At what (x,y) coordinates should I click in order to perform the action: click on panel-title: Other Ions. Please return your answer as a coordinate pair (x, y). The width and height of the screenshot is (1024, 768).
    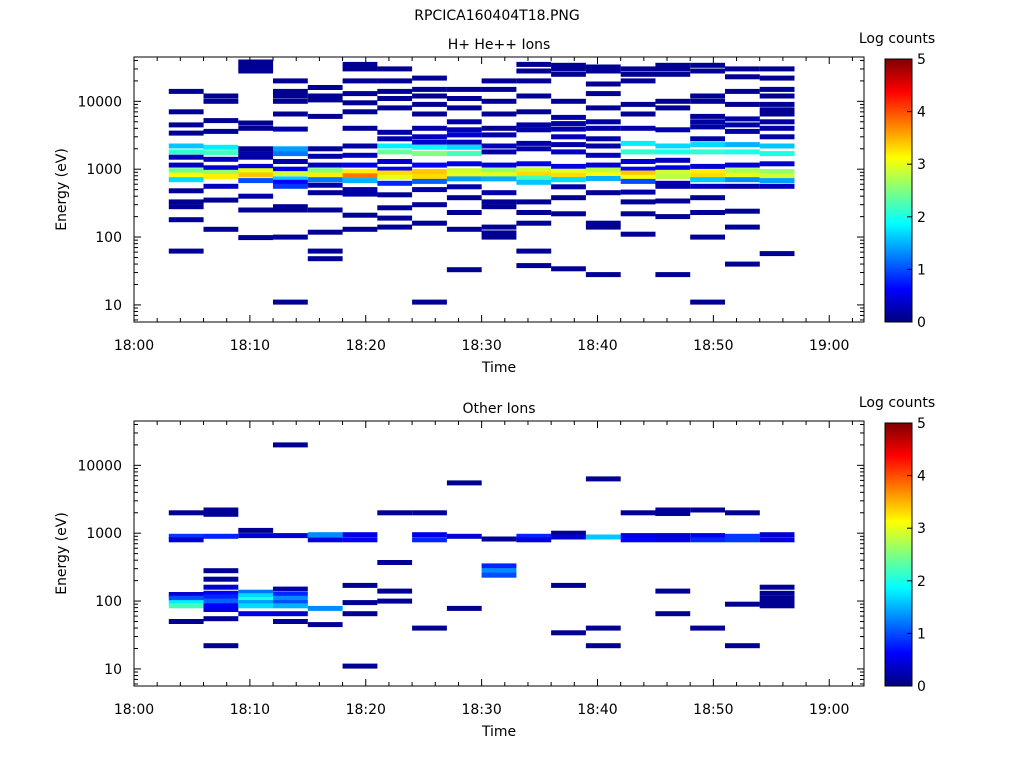
    Looking at the image, I should click on (498, 409).